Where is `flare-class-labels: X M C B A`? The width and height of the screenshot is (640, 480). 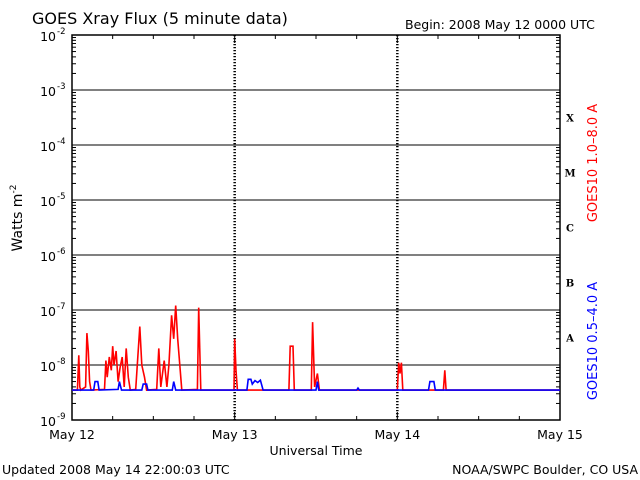
flare-class-labels: X M C B A is located at coordinates (569, 229).